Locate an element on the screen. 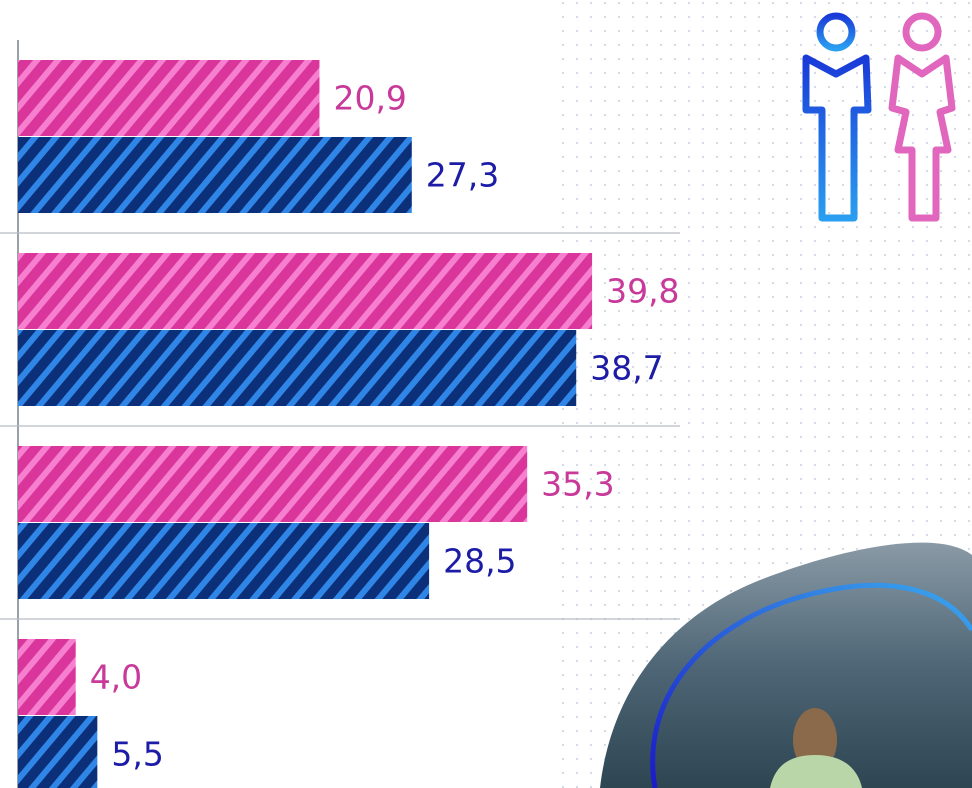  value-label: 5,5 is located at coordinates (137, 754).